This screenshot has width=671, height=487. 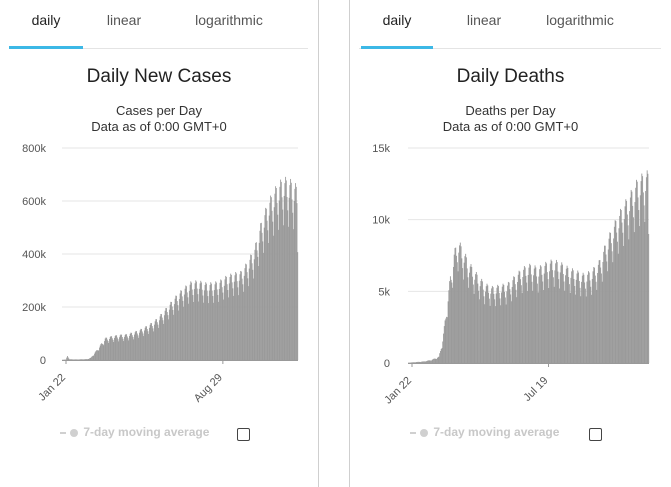 What do you see at coordinates (159, 126) in the screenshot?
I see `chart-subtitle-line2: Data as of 0:00 GMT+0` at bounding box center [159, 126].